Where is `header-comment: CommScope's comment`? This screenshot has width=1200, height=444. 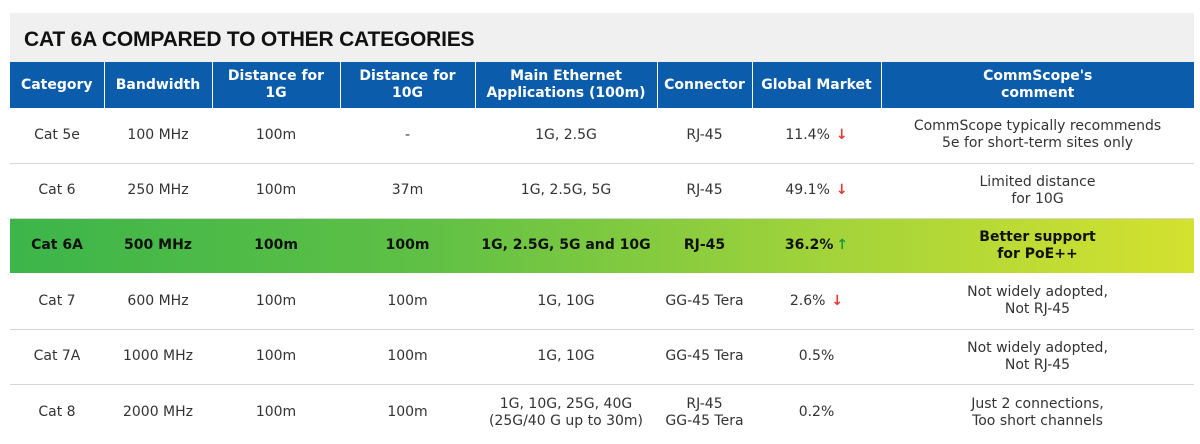
header-comment: CommScope's comment is located at coordinates (1037, 85).